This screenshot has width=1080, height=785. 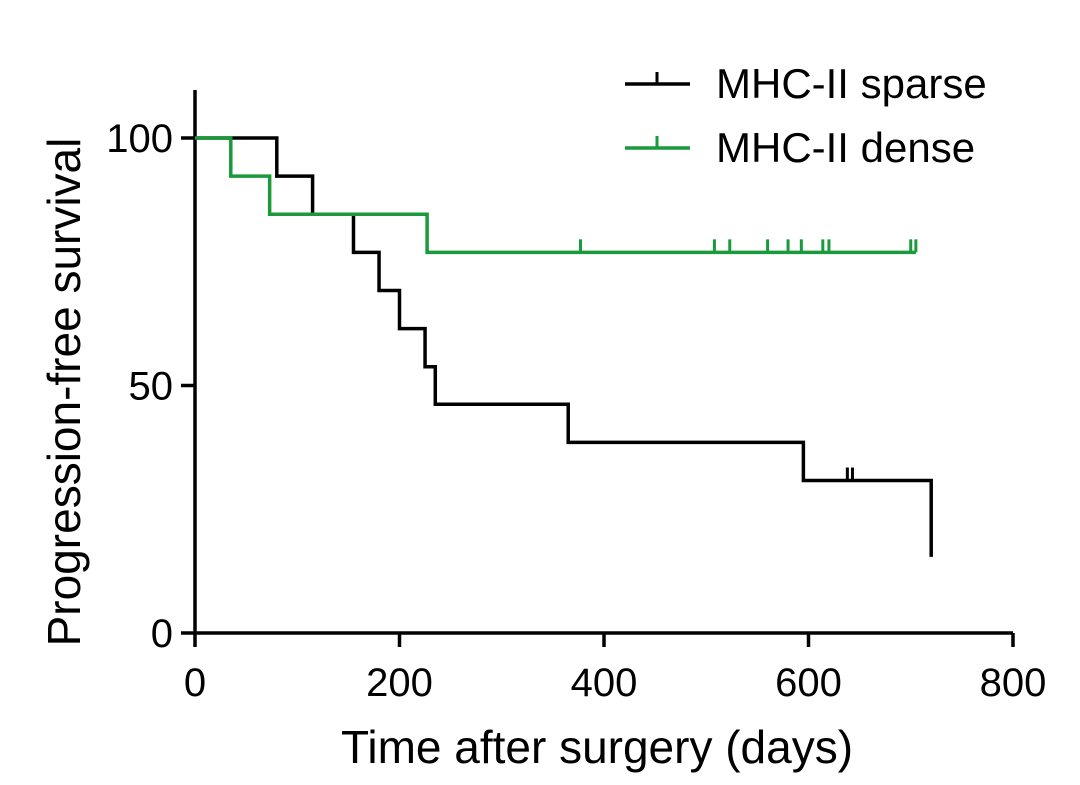 I want to click on x-tick-label: 0, so click(x=195, y=683).